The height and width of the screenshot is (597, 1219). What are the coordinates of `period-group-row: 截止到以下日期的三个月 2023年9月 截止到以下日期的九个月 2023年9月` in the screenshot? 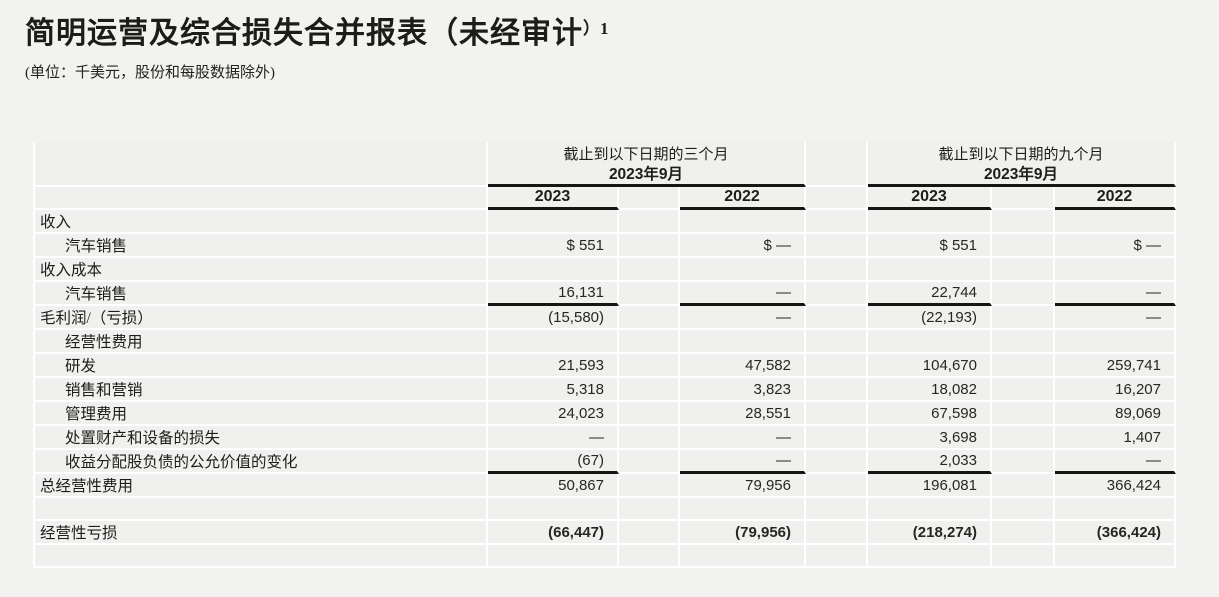 It's located at (604, 164).